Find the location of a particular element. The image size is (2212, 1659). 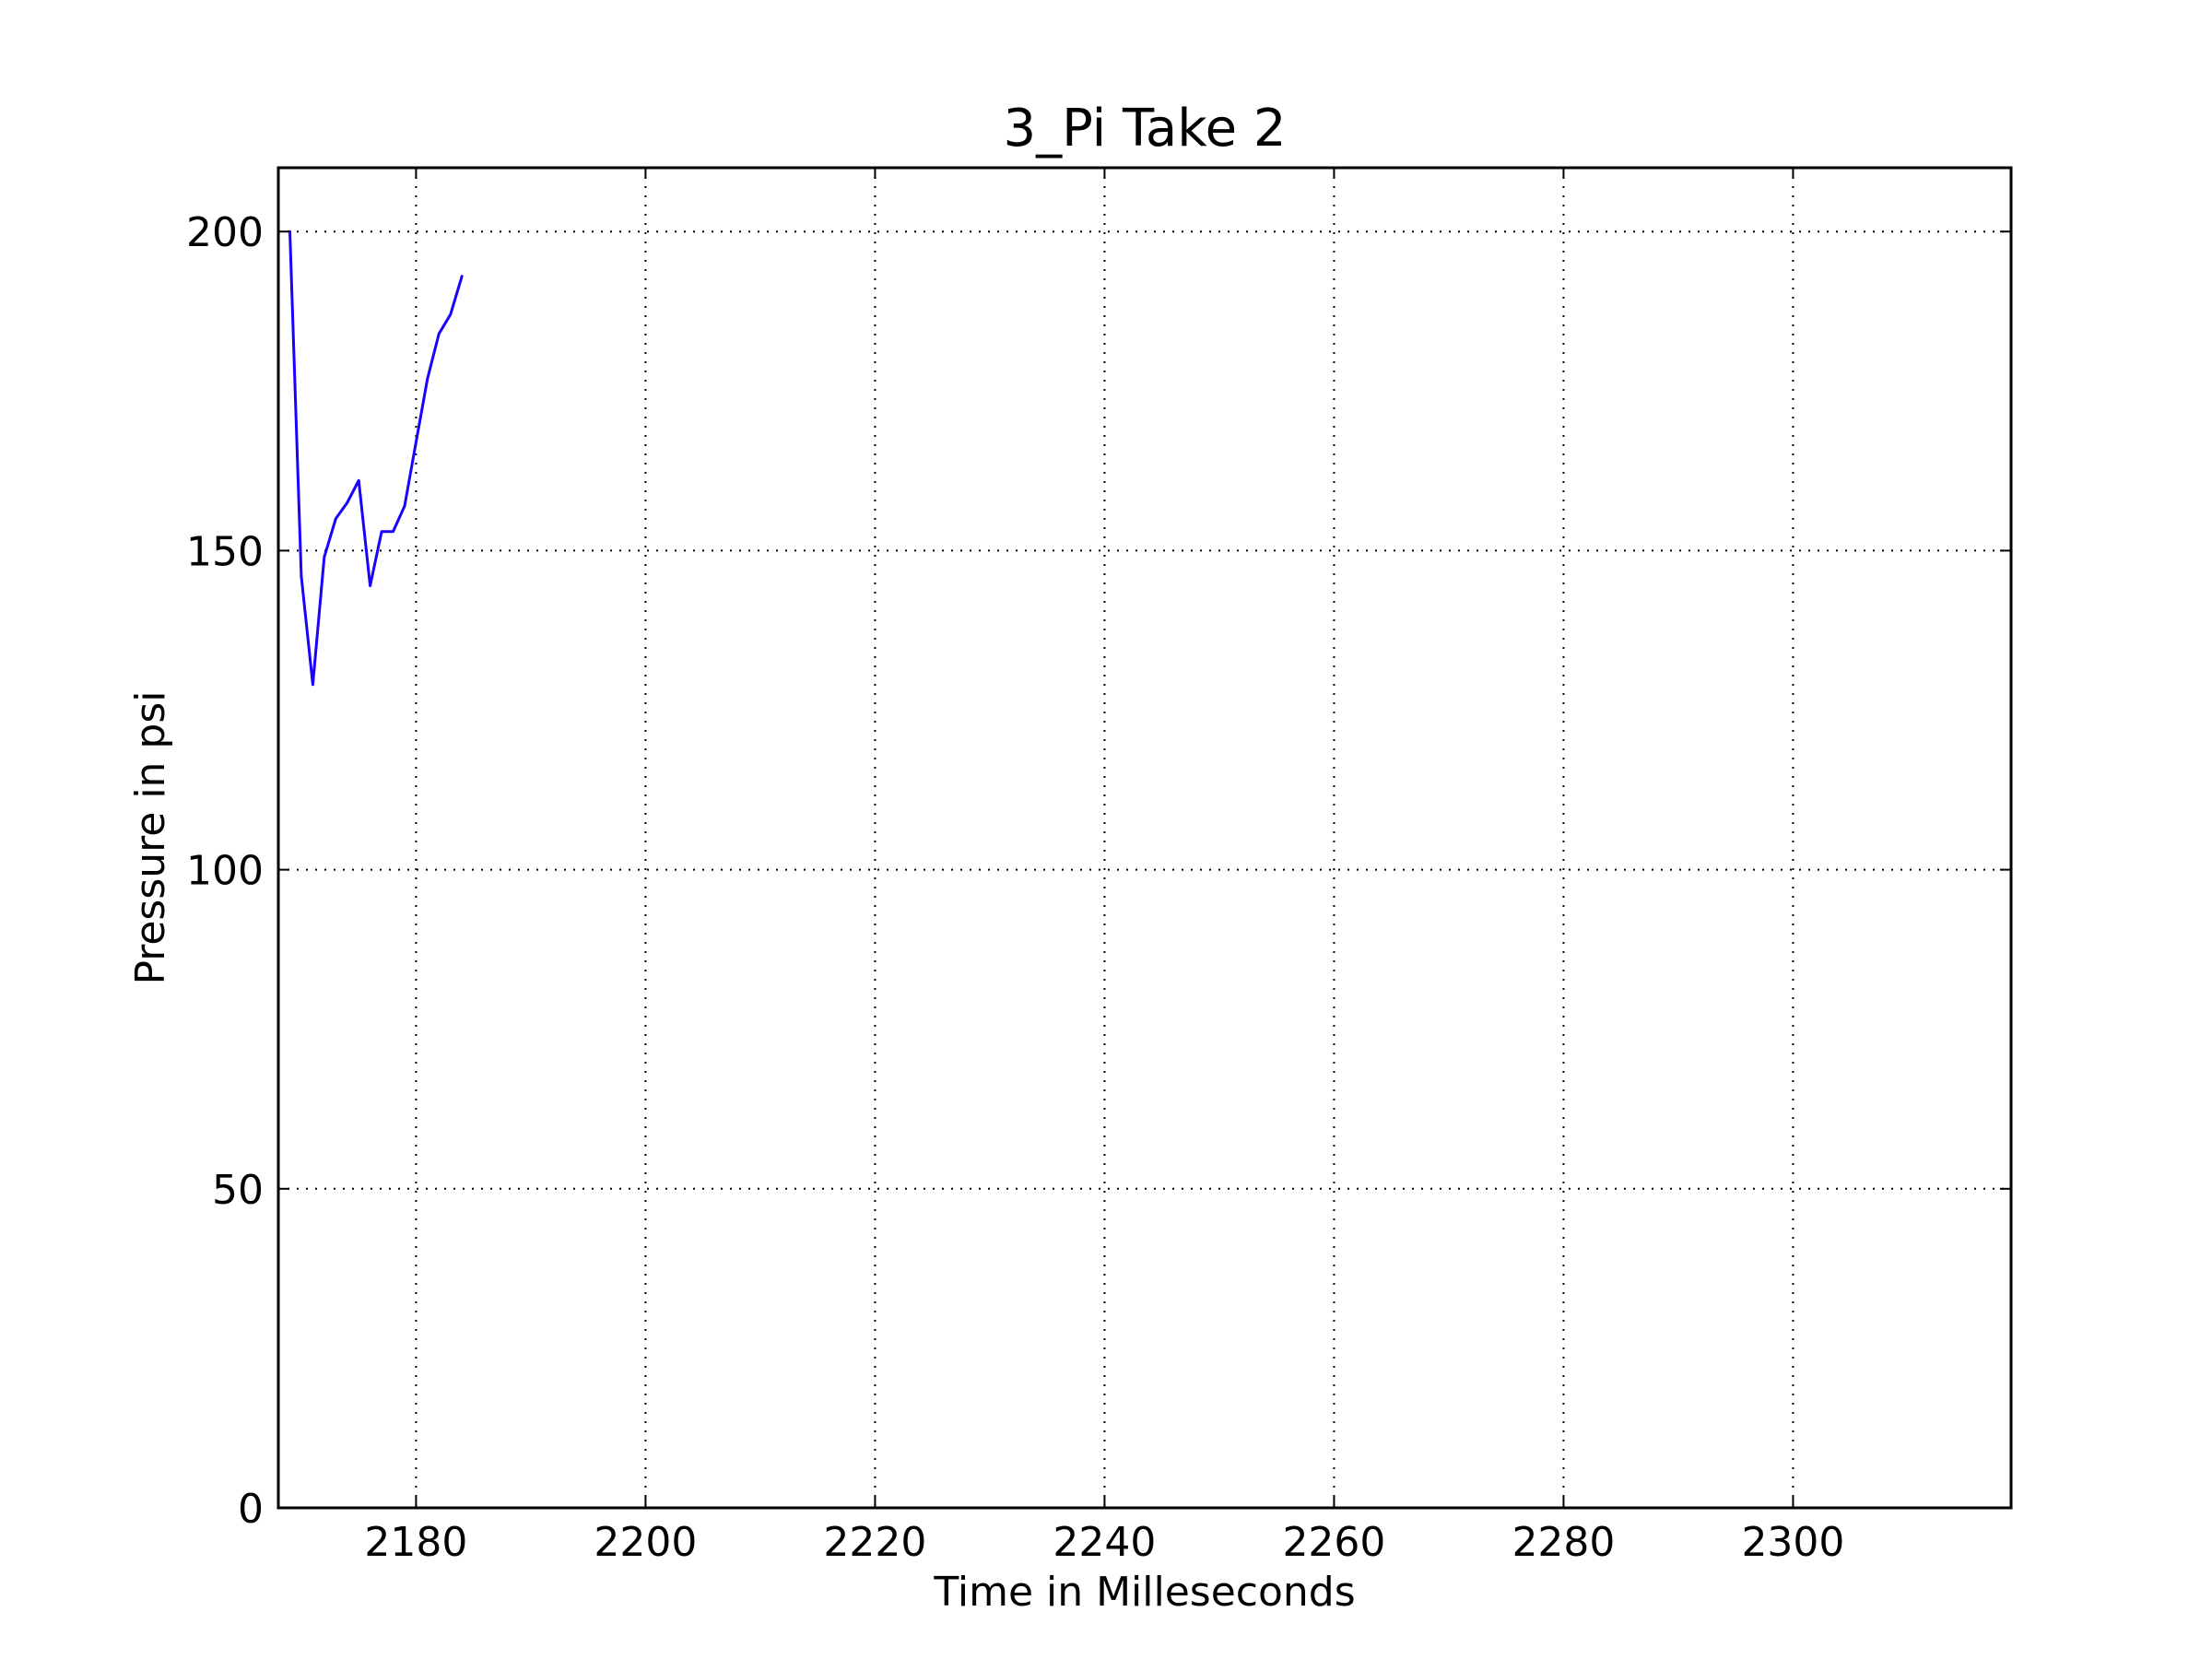

x-axis-label: Time in Milleseconds is located at coordinates (1144, 1592).